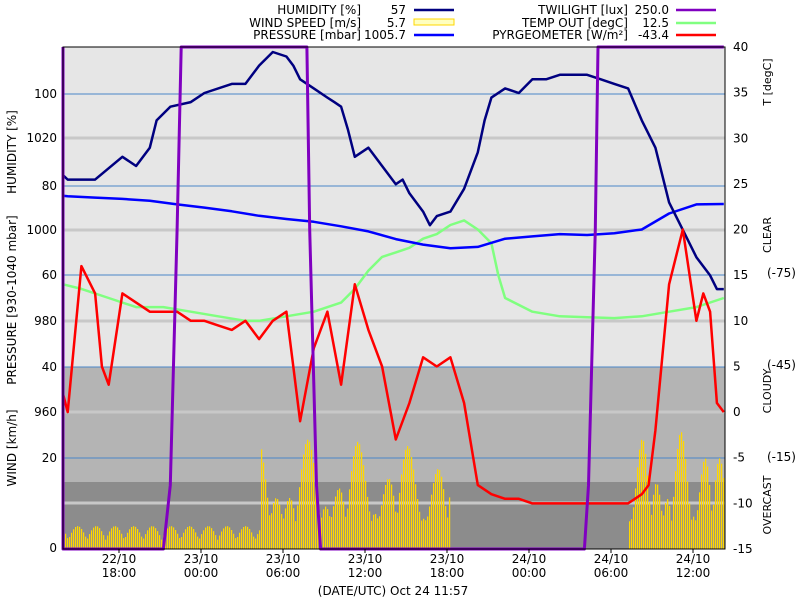 This screenshot has height=600, width=800. I want to click on temp-tick-label-0: 40, so click(740, 47).